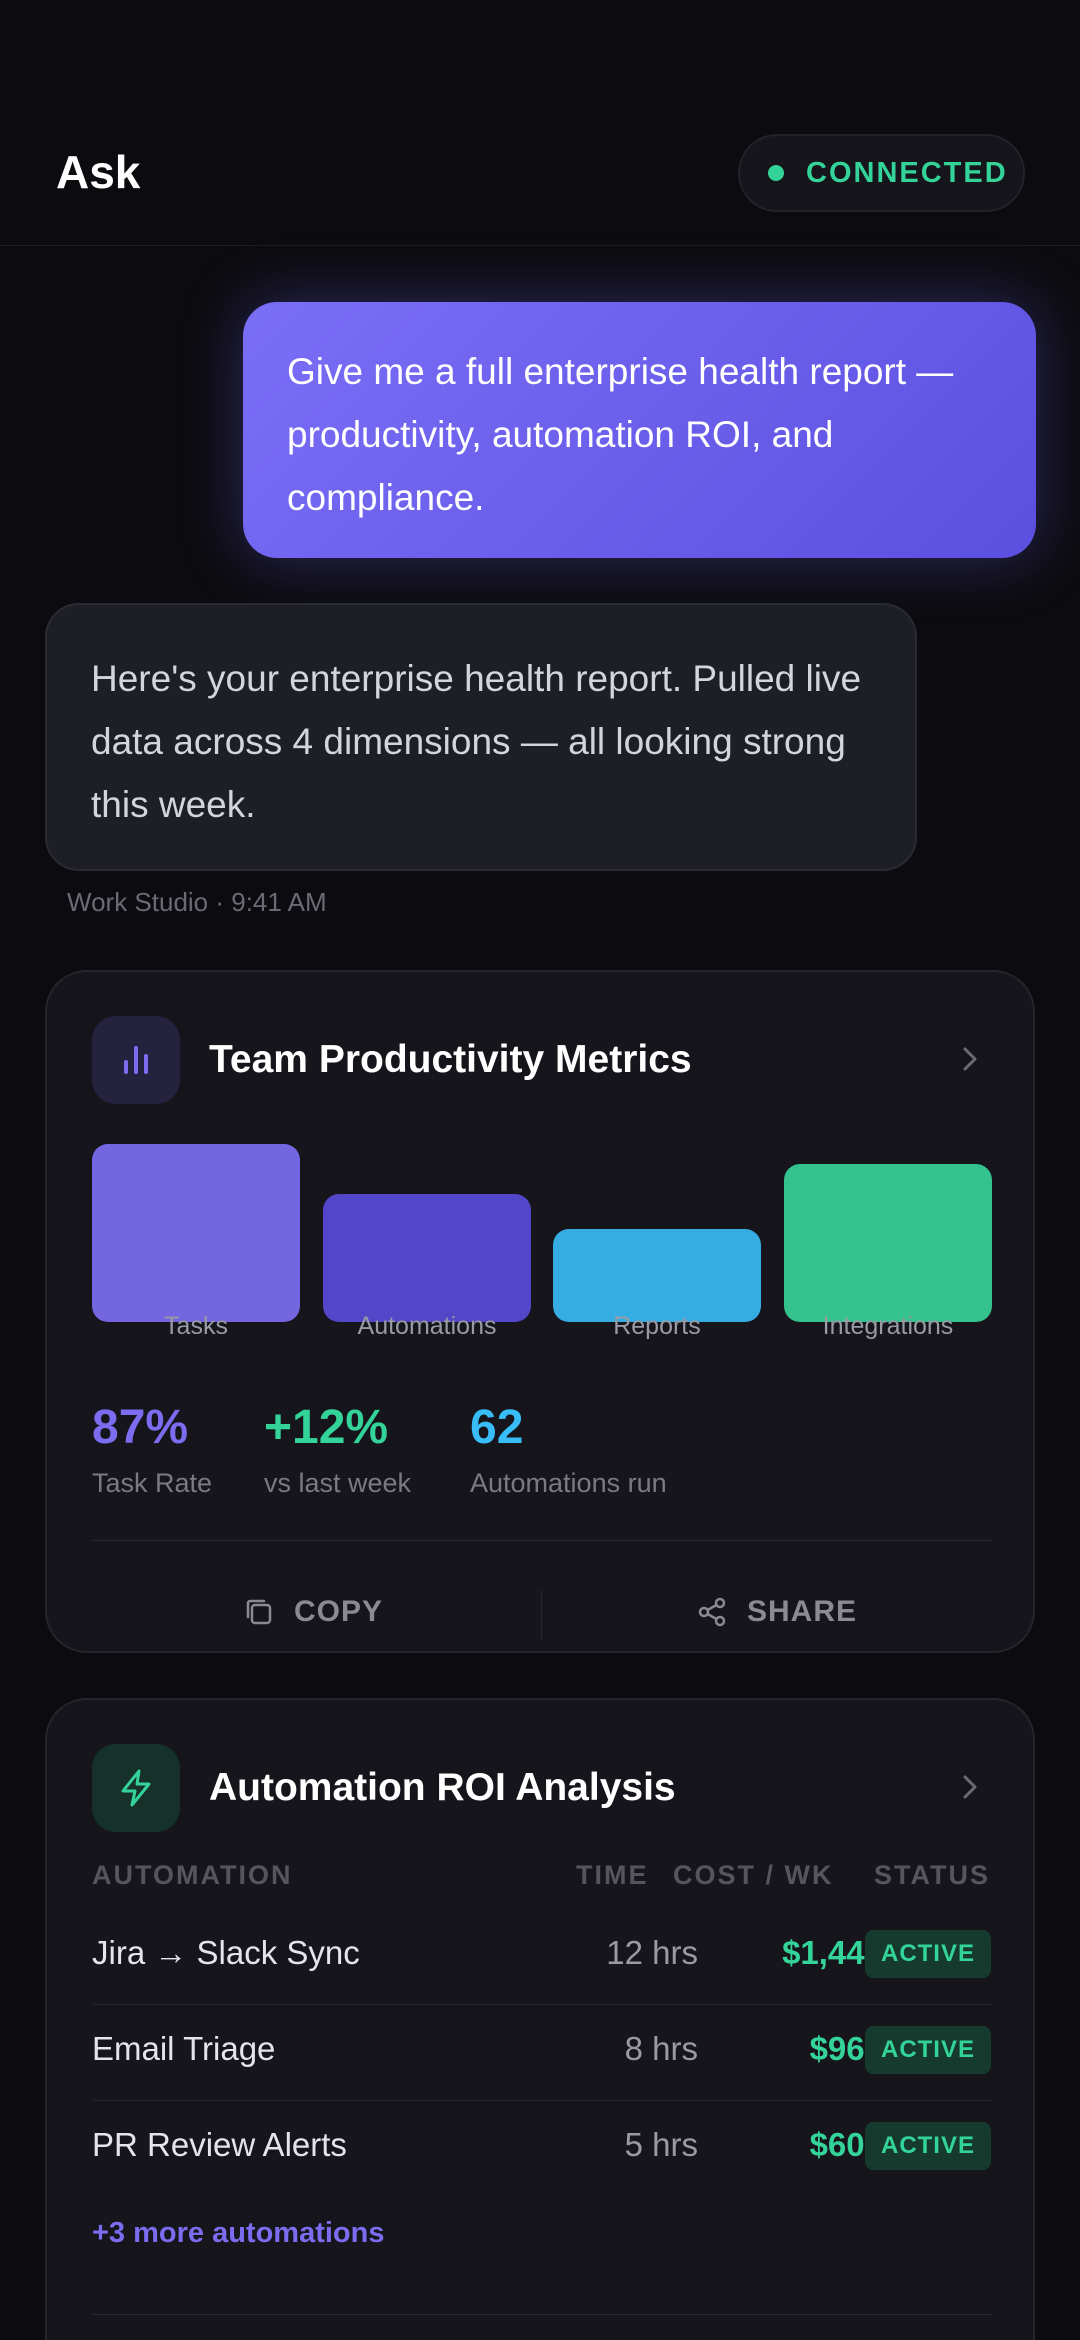  I want to click on bar-label: Reports, so click(657, 1326).